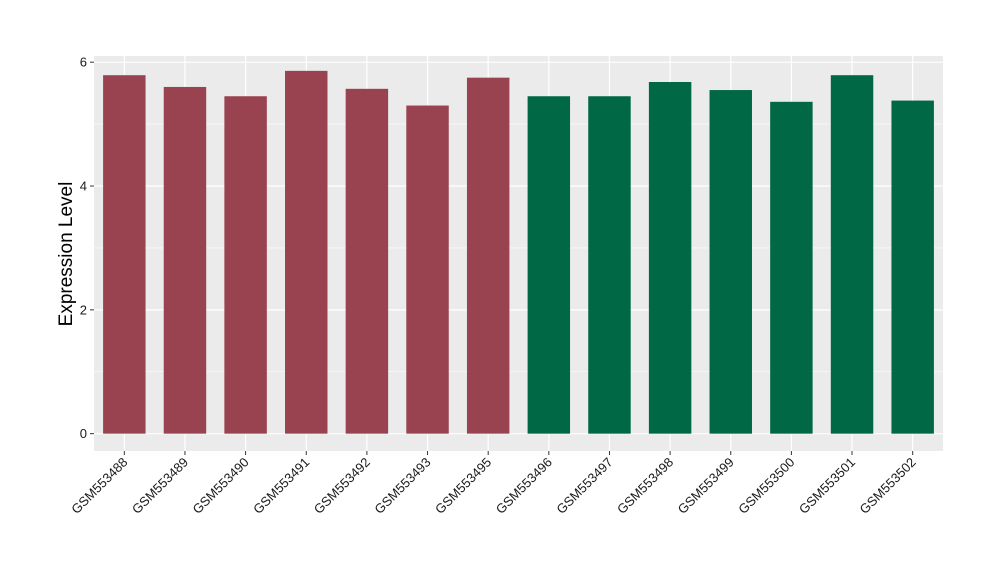  Describe the element at coordinates (584, 486) in the screenshot. I see `x-tick-label: GSM553497` at that location.